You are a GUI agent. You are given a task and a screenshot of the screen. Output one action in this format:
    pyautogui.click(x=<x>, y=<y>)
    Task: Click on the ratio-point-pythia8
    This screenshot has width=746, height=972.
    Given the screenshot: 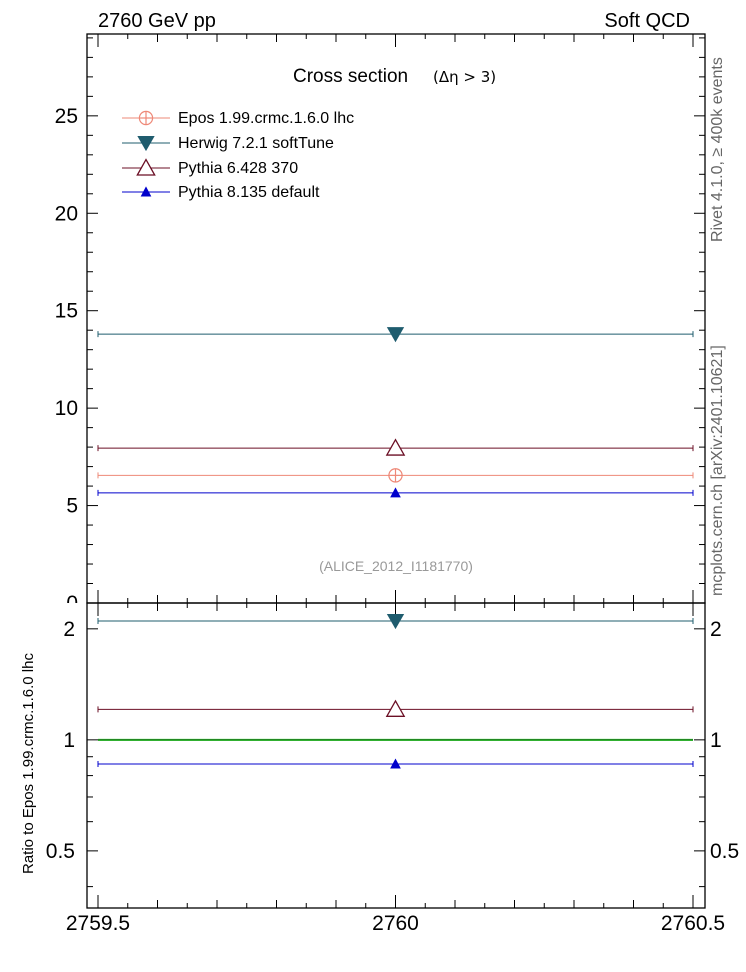 What is the action you would take?
    pyautogui.click(x=395, y=763)
    